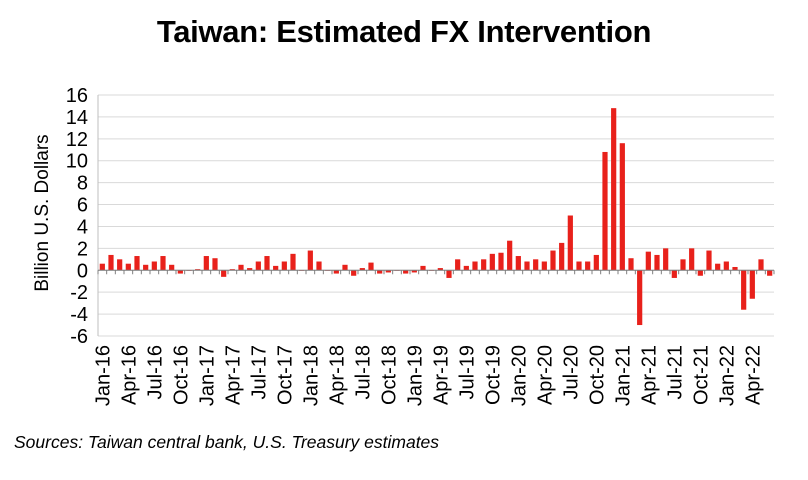  Describe the element at coordinates (79, 315) in the screenshot. I see `y-tick-label: -4` at that location.